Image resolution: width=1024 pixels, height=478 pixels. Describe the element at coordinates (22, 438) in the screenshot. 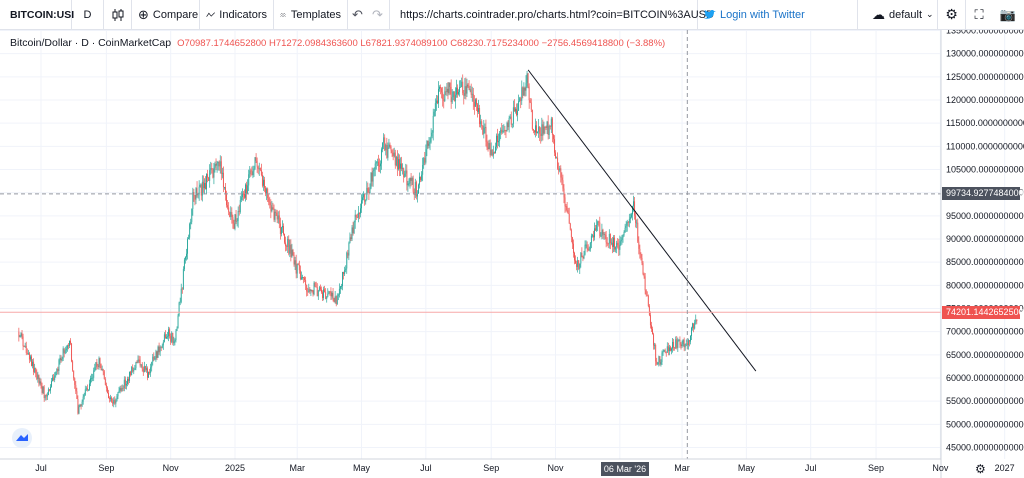

I see `logo-icon` at that location.